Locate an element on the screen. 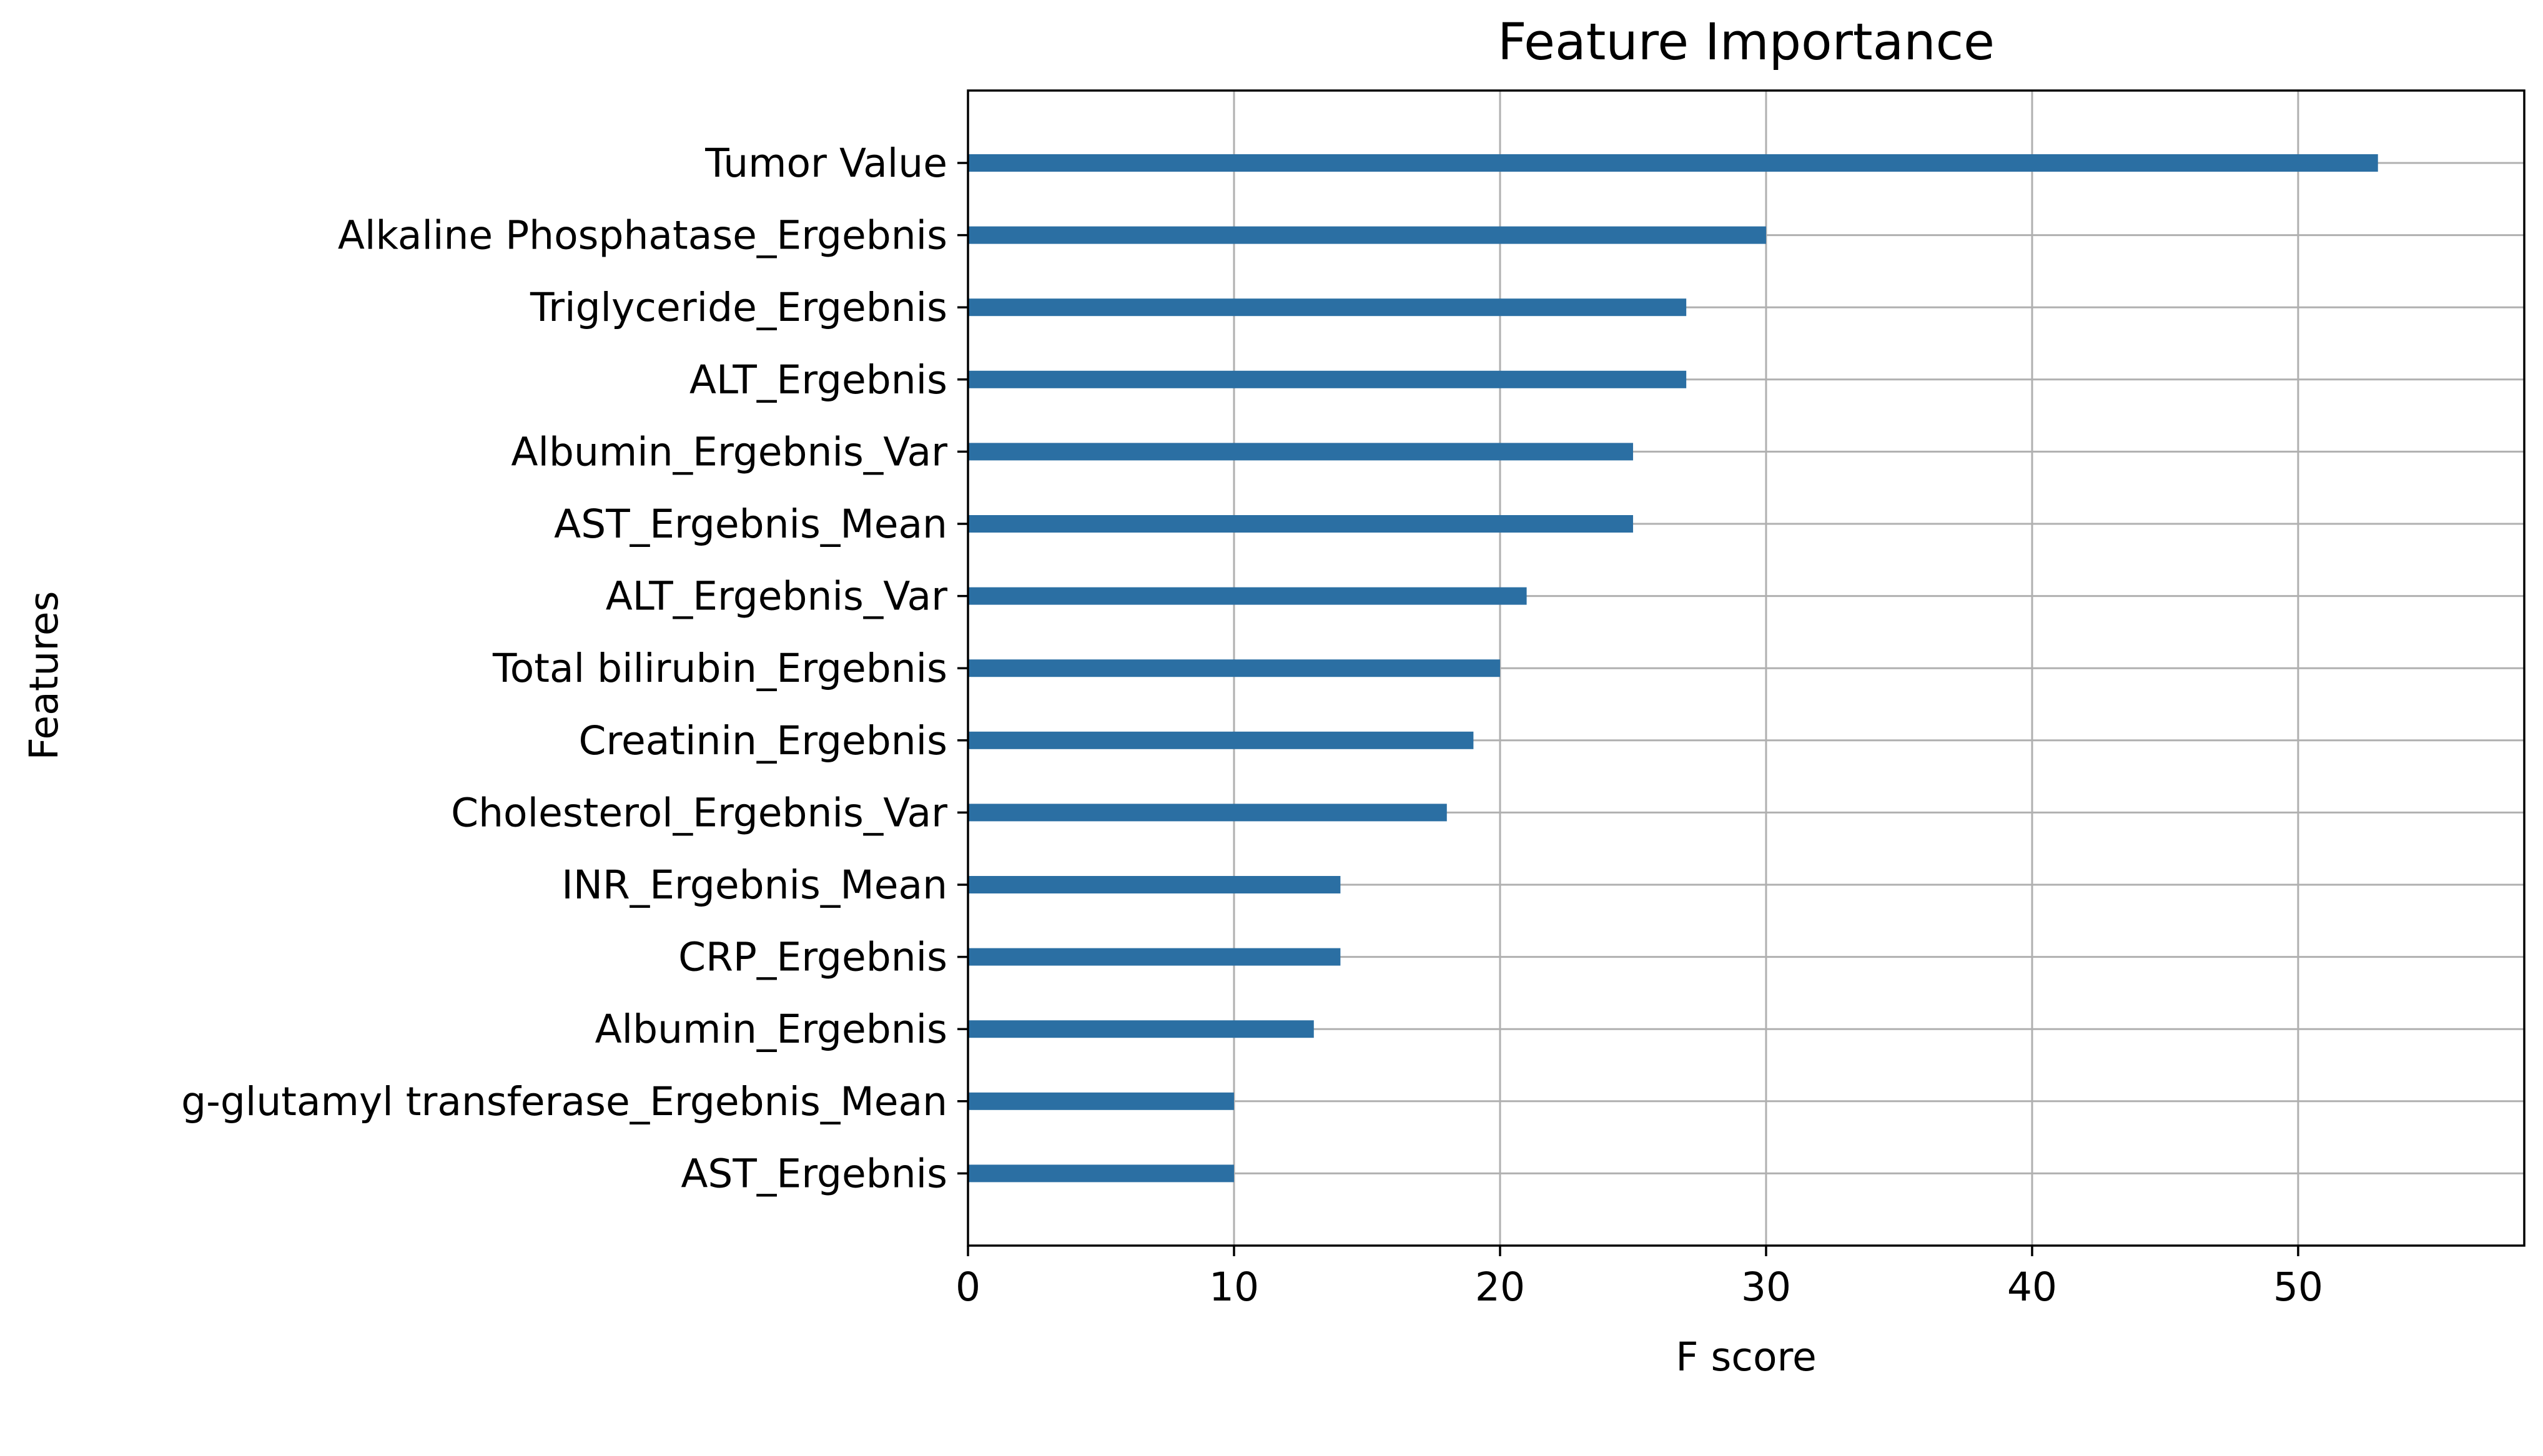  y-tick-label: CRP_Ergebnis is located at coordinates (812, 957).